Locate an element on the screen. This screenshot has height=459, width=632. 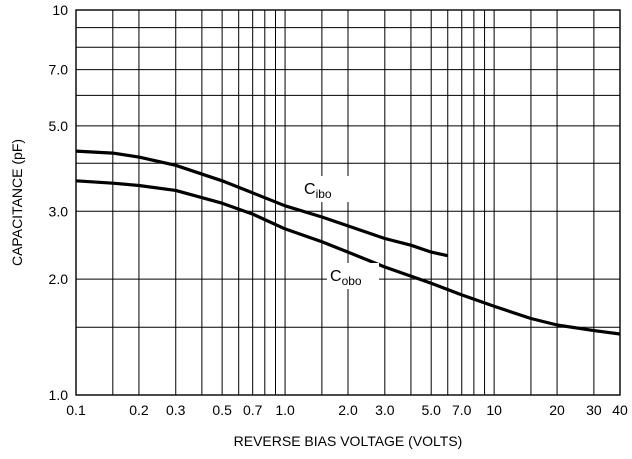
y-tick-label: 10 is located at coordinates (60, 10).